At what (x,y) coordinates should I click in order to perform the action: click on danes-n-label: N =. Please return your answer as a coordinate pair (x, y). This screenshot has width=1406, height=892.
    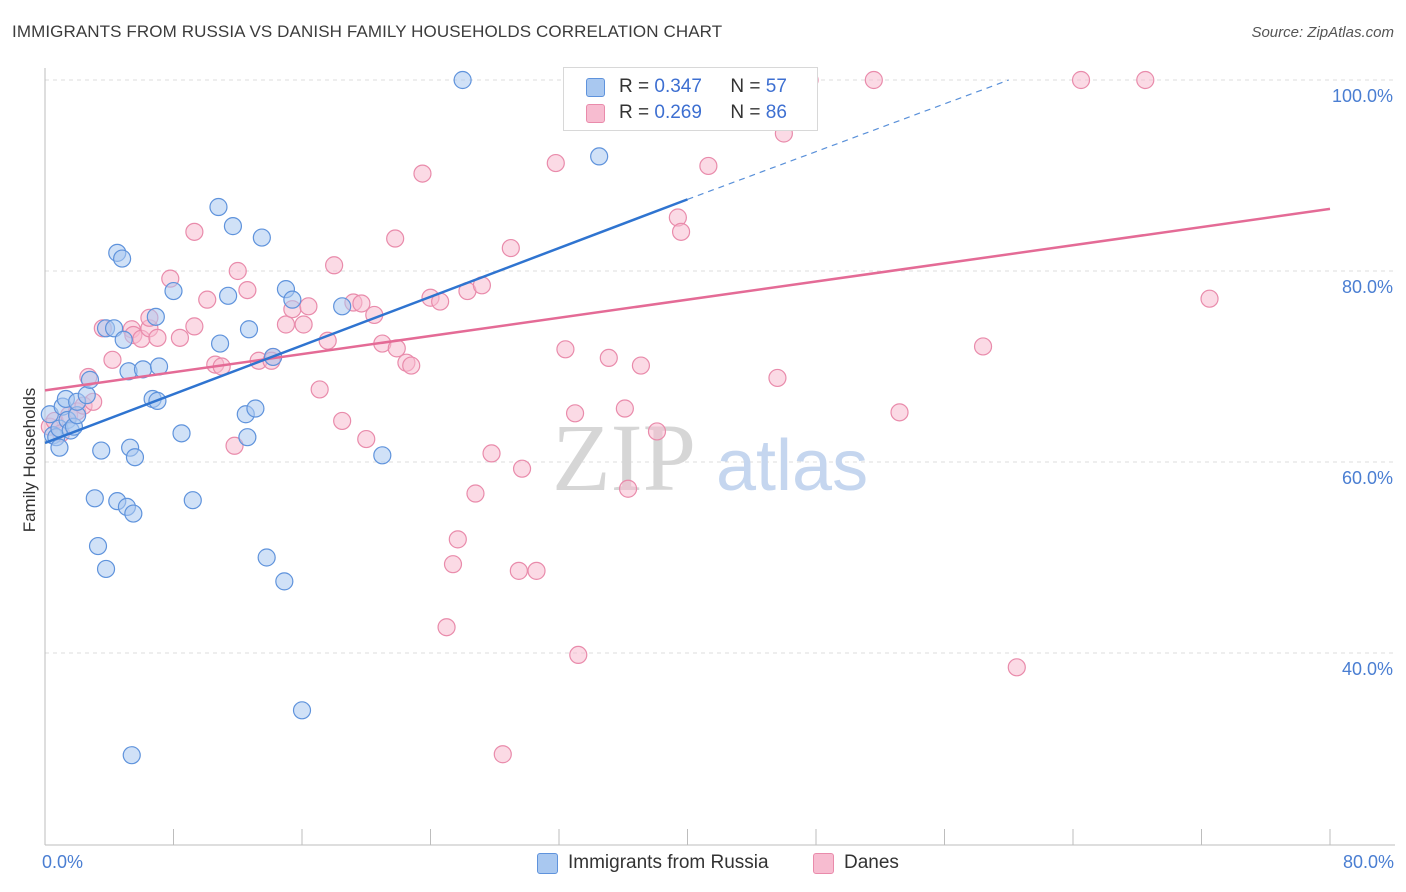
    Looking at the image, I should click on (748, 112).